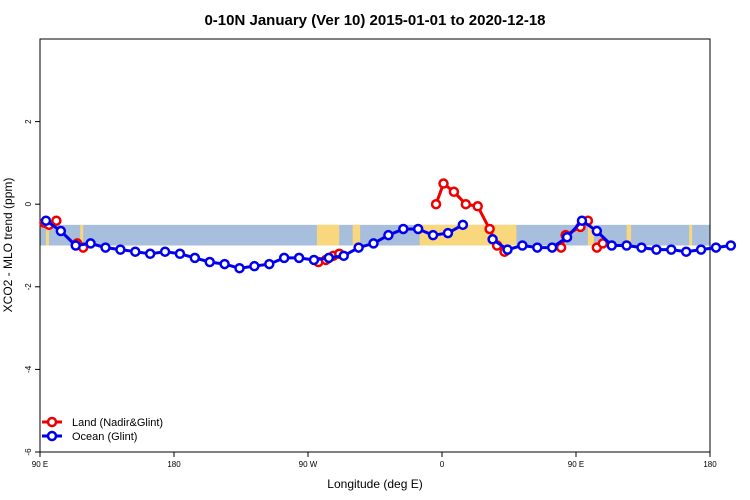 The image size is (750, 500). What do you see at coordinates (374, 484) in the screenshot?
I see `x-axis-label: Longitude (deg E)` at bounding box center [374, 484].